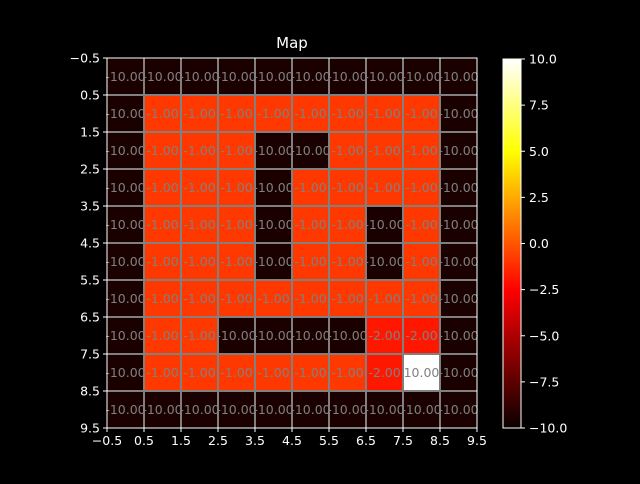  What do you see at coordinates (477, 440) in the screenshot?
I see `x-tick-label: 9.5` at bounding box center [477, 440].